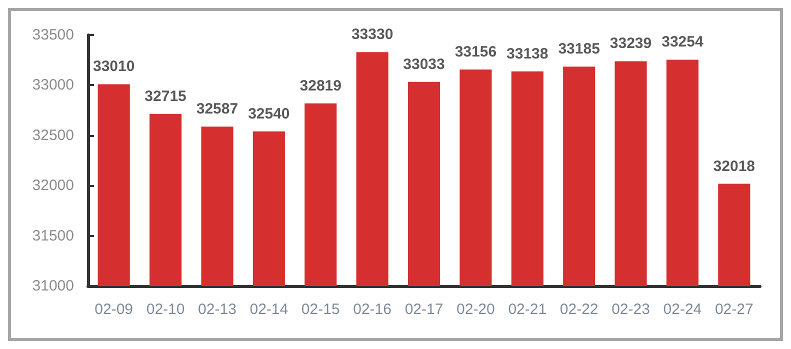 The image size is (791, 349). Describe the element at coordinates (527, 309) in the screenshot. I see `x-tick-label: 02-21` at that location.